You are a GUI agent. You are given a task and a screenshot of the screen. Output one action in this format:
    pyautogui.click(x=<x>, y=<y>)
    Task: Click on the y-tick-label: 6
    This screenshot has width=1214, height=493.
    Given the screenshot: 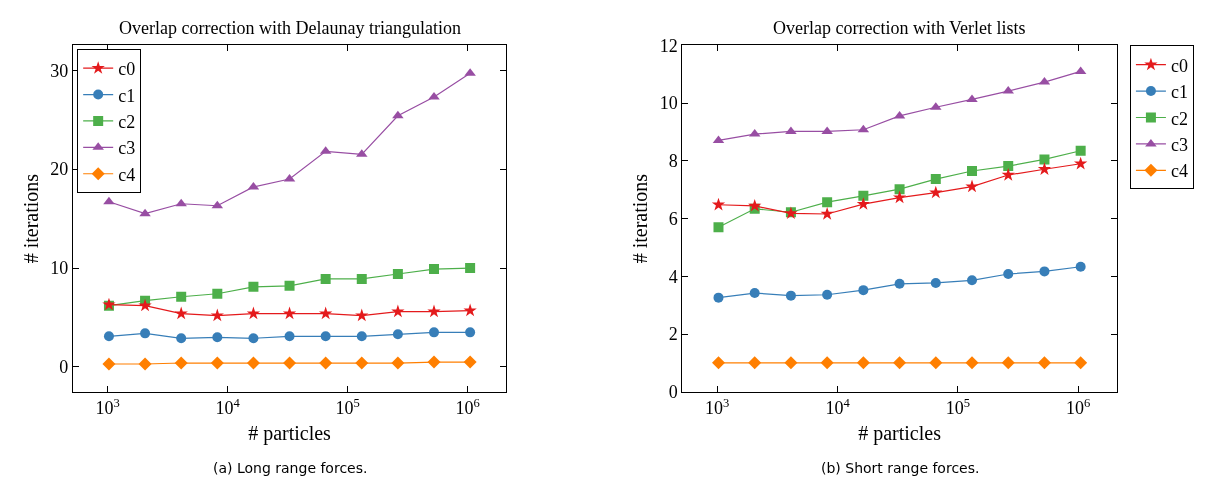 What is the action you would take?
    pyautogui.click(x=673, y=218)
    